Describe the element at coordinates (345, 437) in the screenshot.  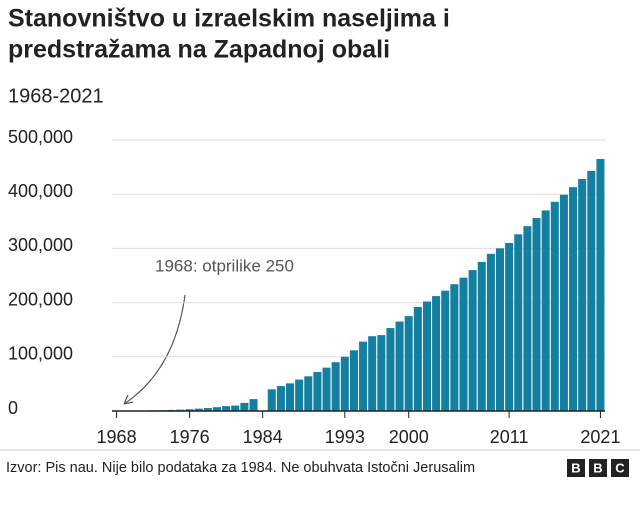
I see `x-tick-label: 1993` at that location.